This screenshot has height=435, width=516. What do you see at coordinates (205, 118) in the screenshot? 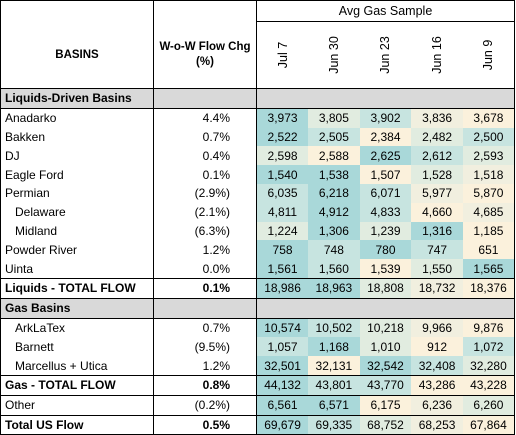
I see `flow-change: 4.4%` at bounding box center [205, 118].